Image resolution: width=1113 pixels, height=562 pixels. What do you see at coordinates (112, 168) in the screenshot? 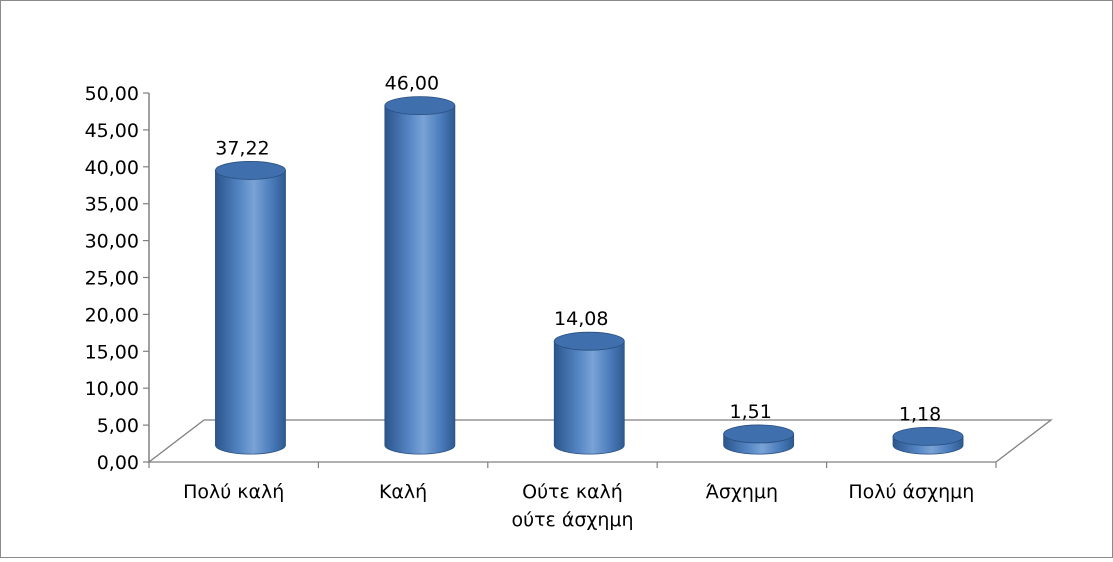
I see `y-tick-label: 40,00` at bounding box center [112, 168].